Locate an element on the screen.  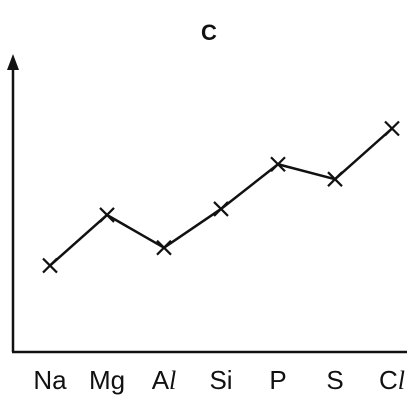
x-tick-label-1: Mg is located at coordinates (107, 380).